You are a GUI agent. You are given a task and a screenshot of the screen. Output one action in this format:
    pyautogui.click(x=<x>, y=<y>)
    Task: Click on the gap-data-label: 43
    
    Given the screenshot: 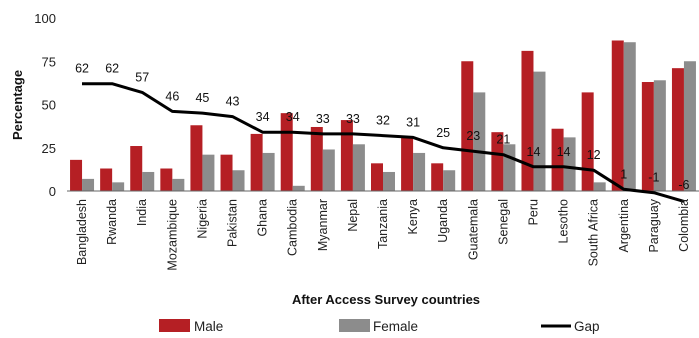 What is the action you would take?
    pyautogui.click(x=233, y=102)
    